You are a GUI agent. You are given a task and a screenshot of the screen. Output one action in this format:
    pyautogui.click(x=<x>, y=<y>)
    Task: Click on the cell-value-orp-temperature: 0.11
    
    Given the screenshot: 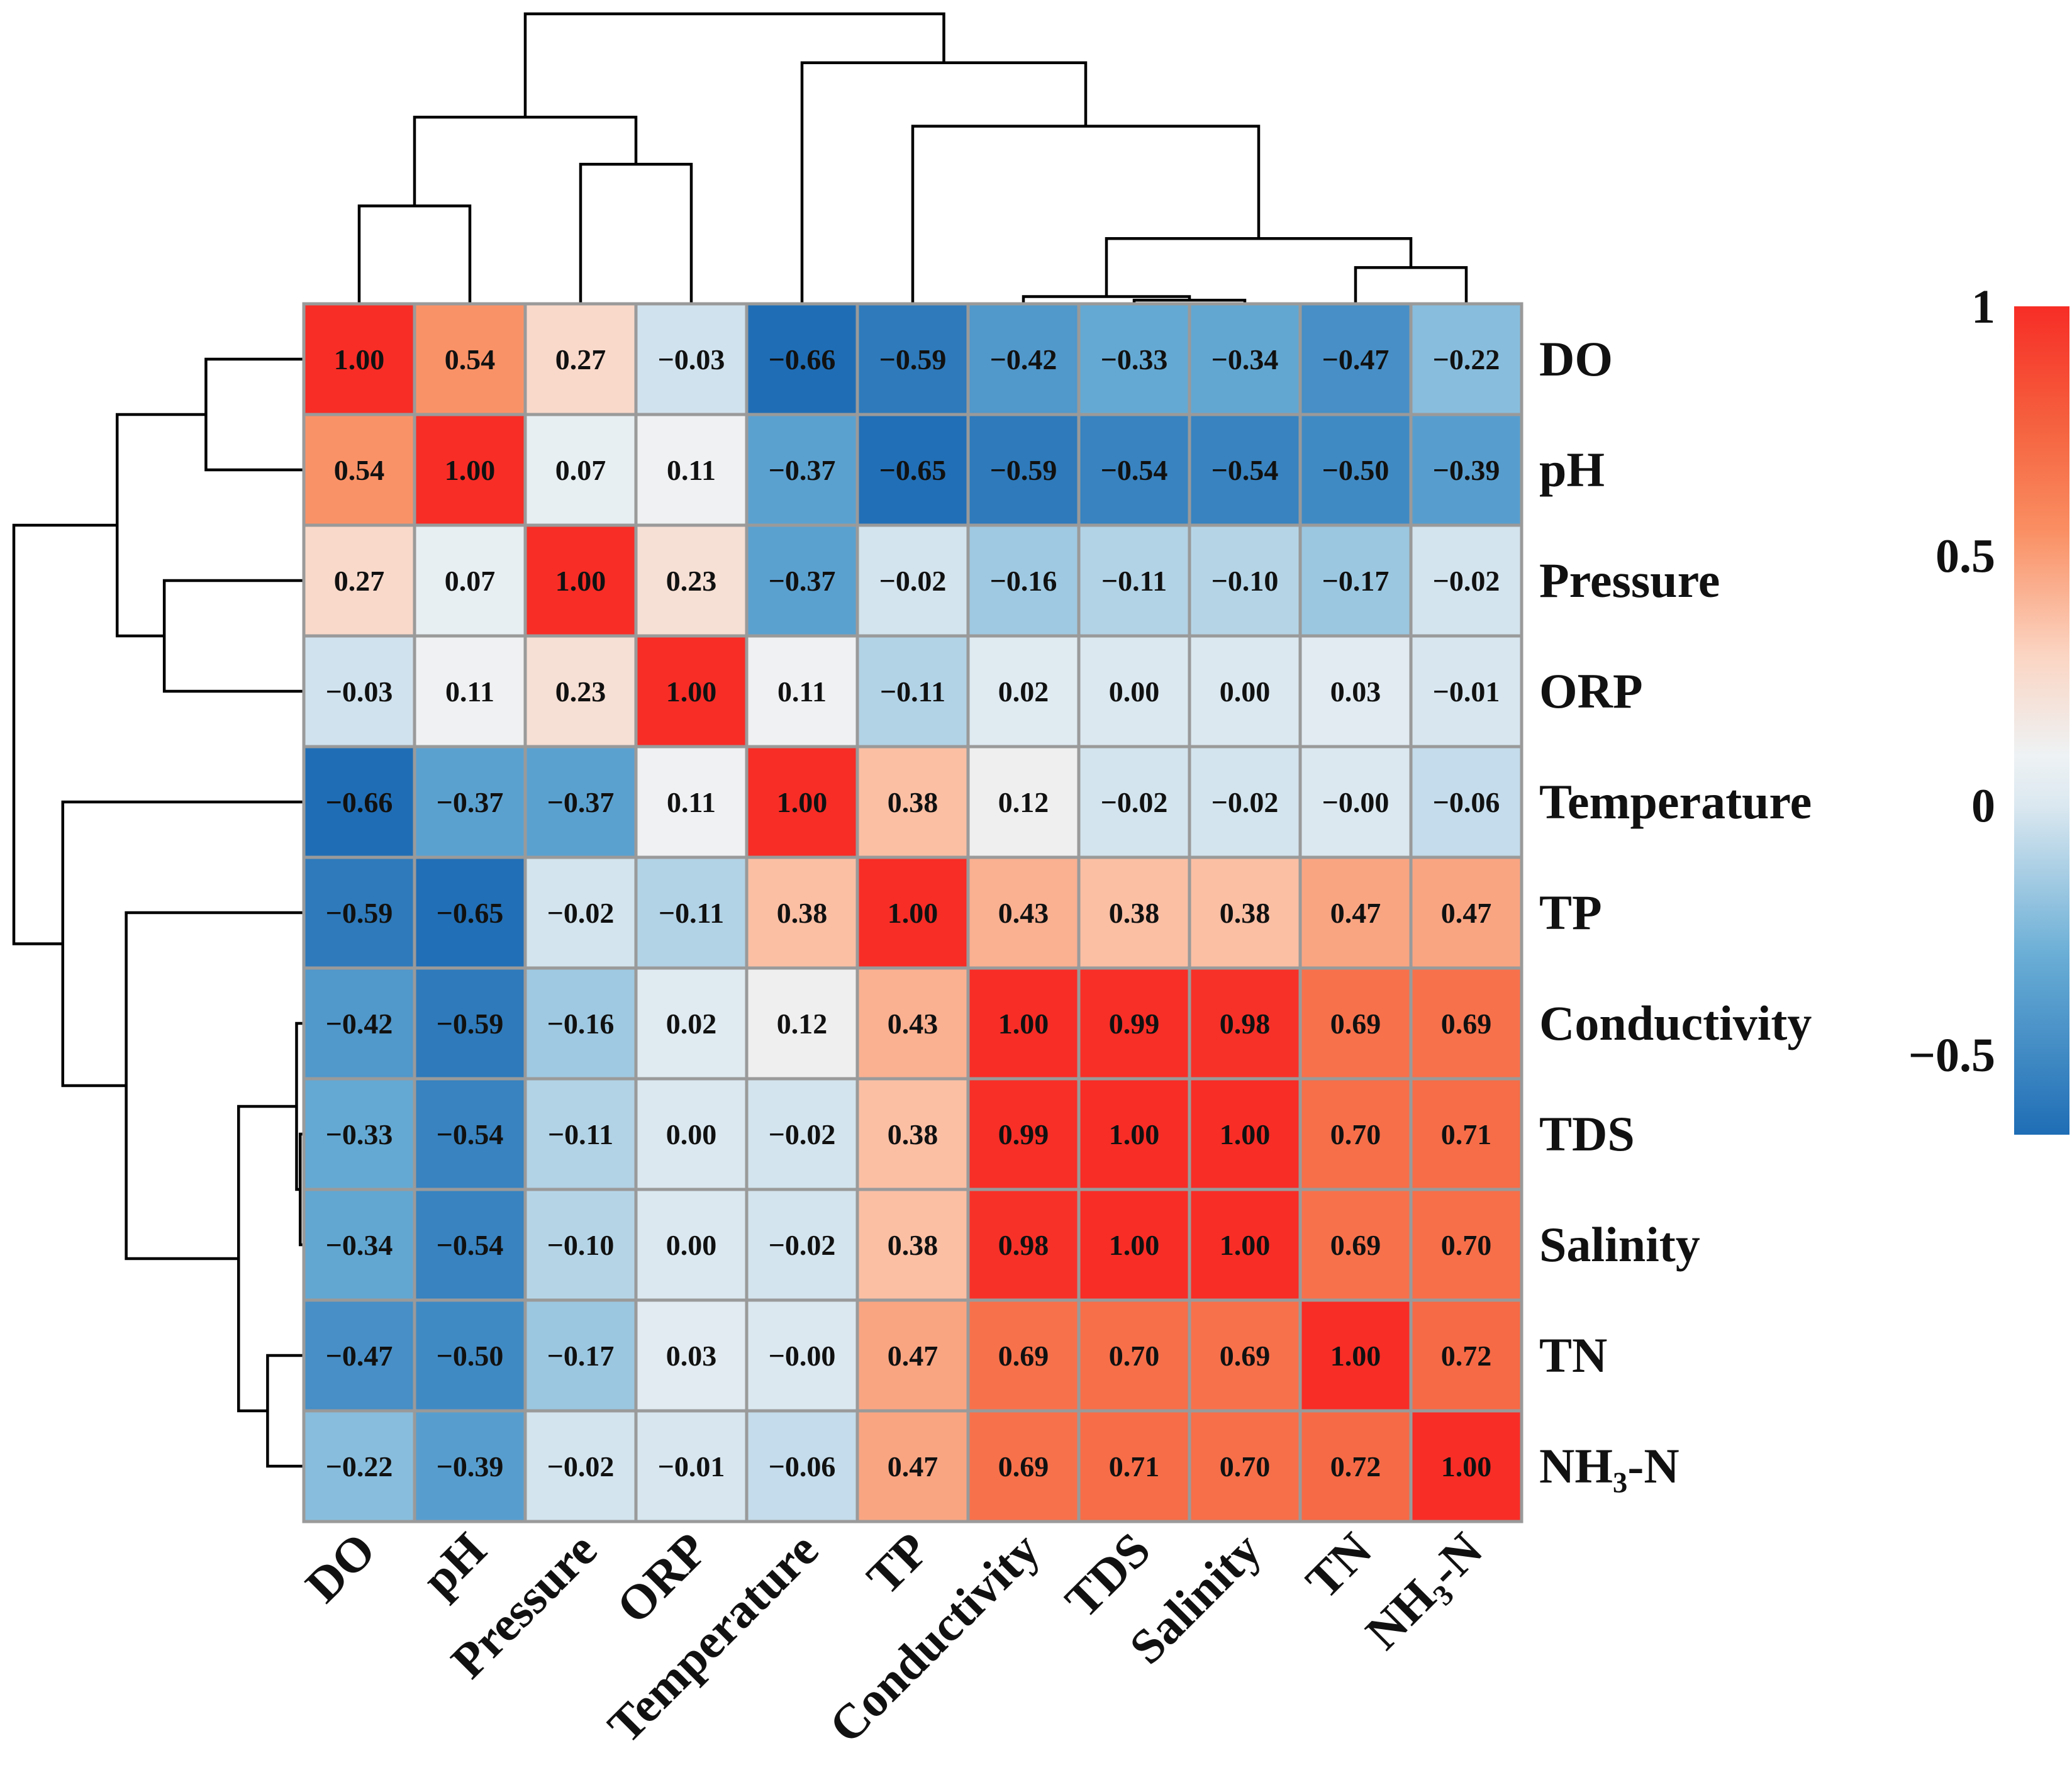 What is the action you would take?
    pyautogui.click(x=802, y=692)
    